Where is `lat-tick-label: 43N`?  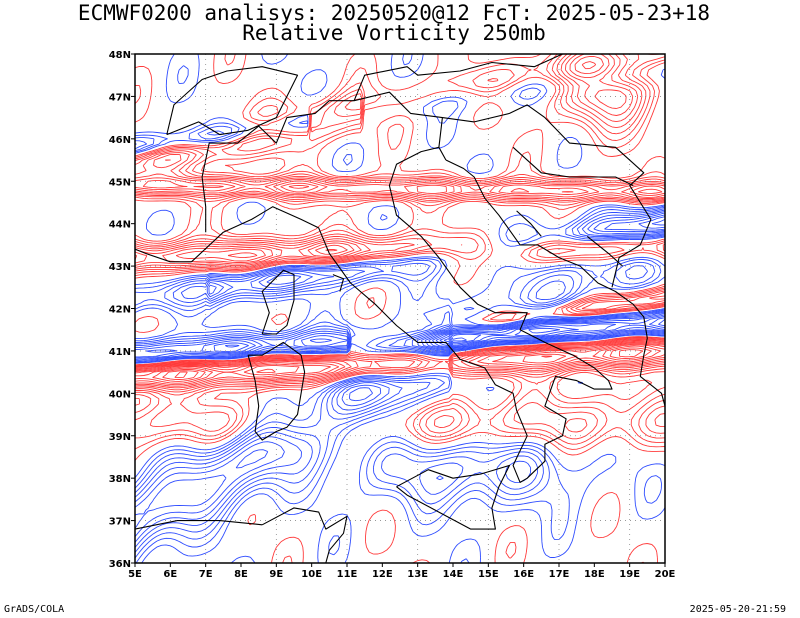 lat-tick-label: 43N is located at coordinates (120, 267).